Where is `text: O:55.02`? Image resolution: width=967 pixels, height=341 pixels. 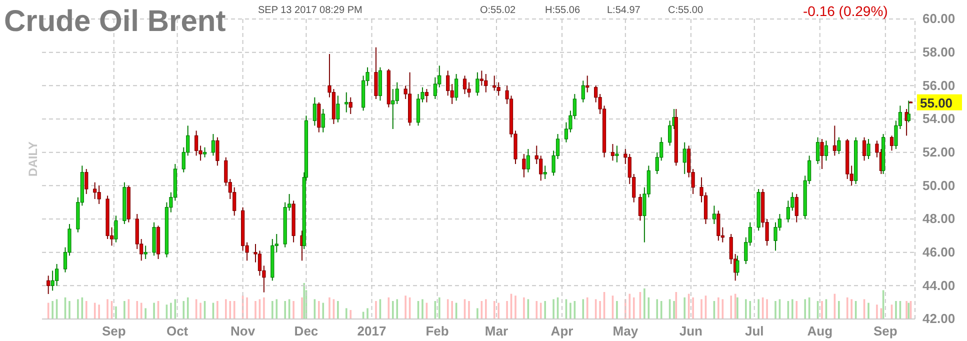
text: O:55.02 is located at coordinates (498, 10).